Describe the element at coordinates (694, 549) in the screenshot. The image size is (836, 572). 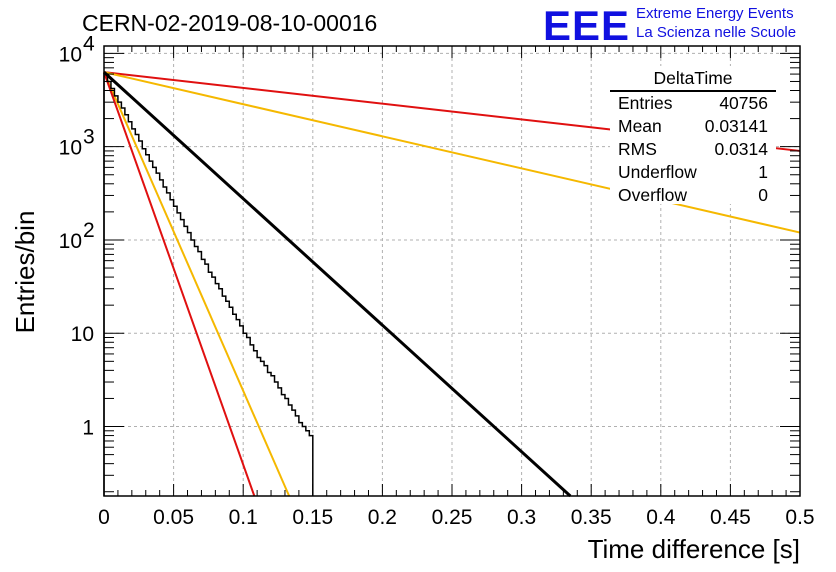
I see `x-axis-label: Time difference [s]` at that location.